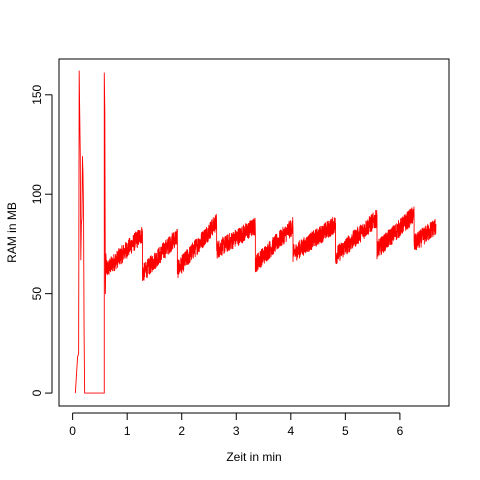 Image resolution: width=480 pixels, height=480 pixels. Describe the element at coordinates (253, 457) in the screenshot. I see `x-axis-title: Zeit in min` at that location.